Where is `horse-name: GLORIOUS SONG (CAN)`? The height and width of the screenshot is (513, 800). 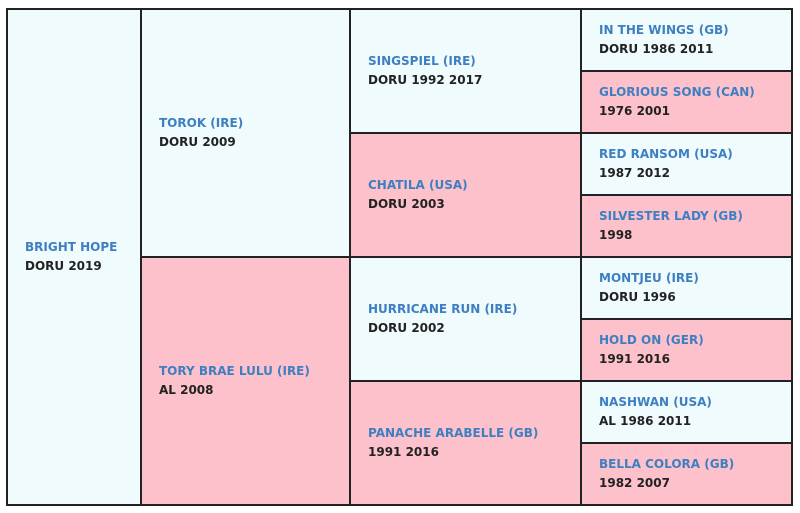
horse-name: GLORIOUS SONG (CAN) is located at coordinates (677, 92).